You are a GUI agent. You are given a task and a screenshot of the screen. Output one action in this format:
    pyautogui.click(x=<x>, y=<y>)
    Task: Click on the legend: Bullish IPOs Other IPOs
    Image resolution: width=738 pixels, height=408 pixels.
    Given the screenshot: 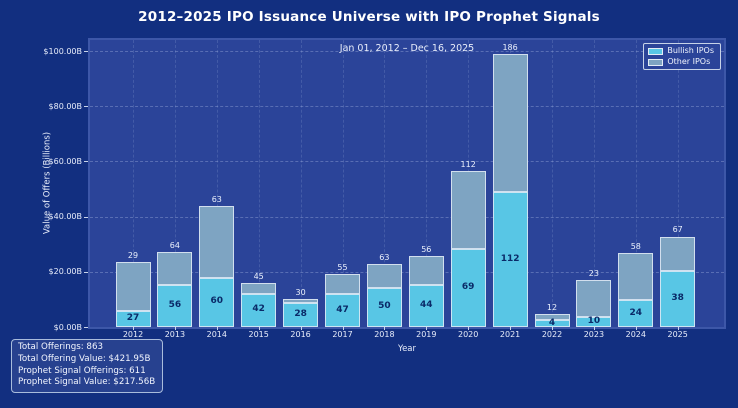 What is the action you would take?
    pyautogui.click(x=682, y=56)
    